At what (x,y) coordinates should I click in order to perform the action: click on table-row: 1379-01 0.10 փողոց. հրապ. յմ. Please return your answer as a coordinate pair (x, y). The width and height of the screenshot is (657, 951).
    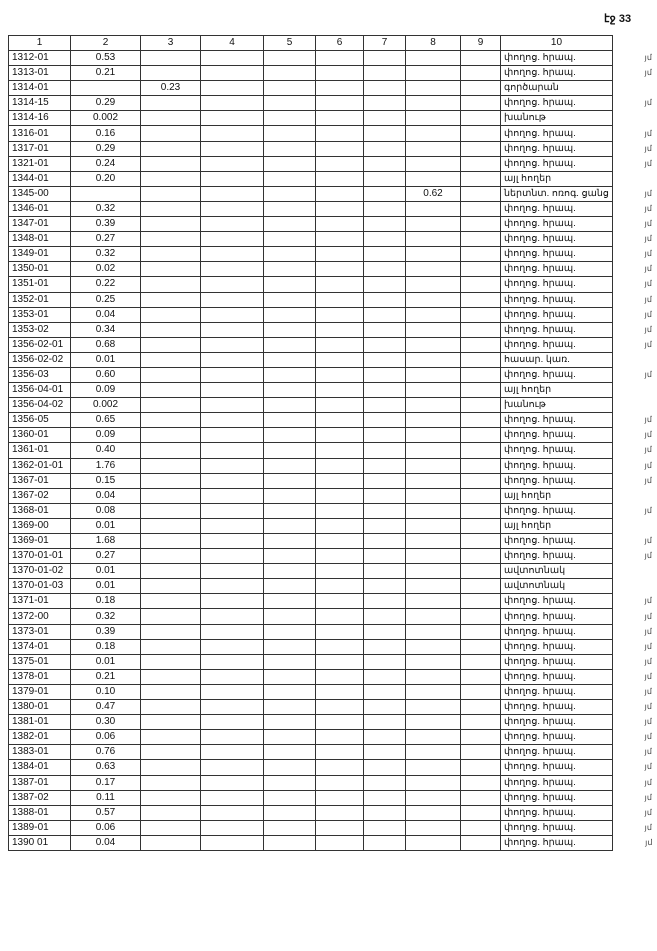
    Looking at the image, I should click on (330, 692).